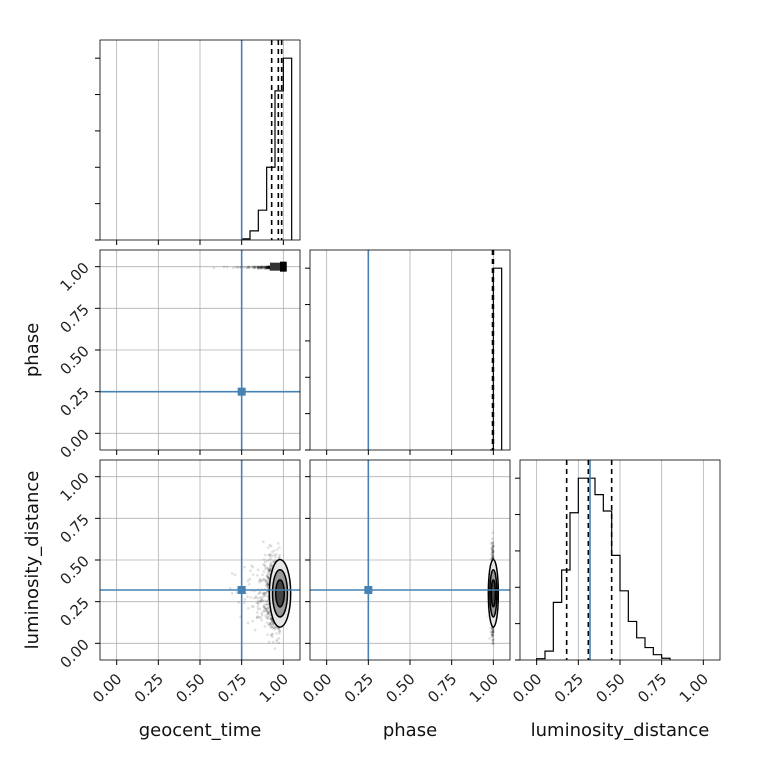 The width and height of the screenshot is (760, 760). I want to click on hist-panel-luminosity-distance: 0.00 0.25 0.50 0.75 1.00, so click(615, 582).